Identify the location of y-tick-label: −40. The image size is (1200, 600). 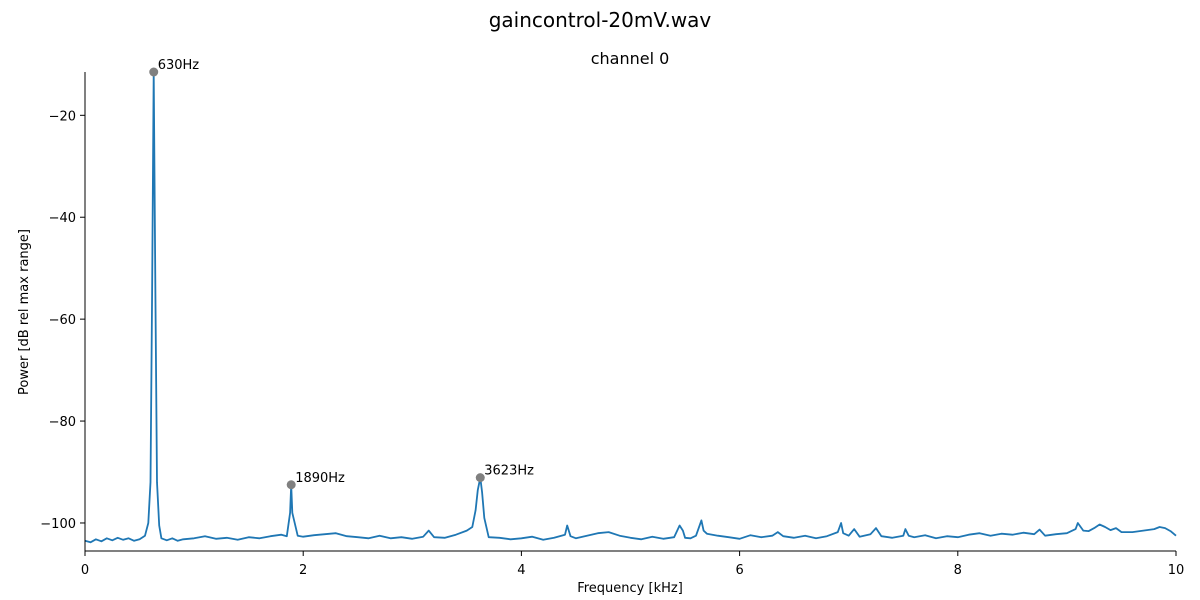
(62, 218).